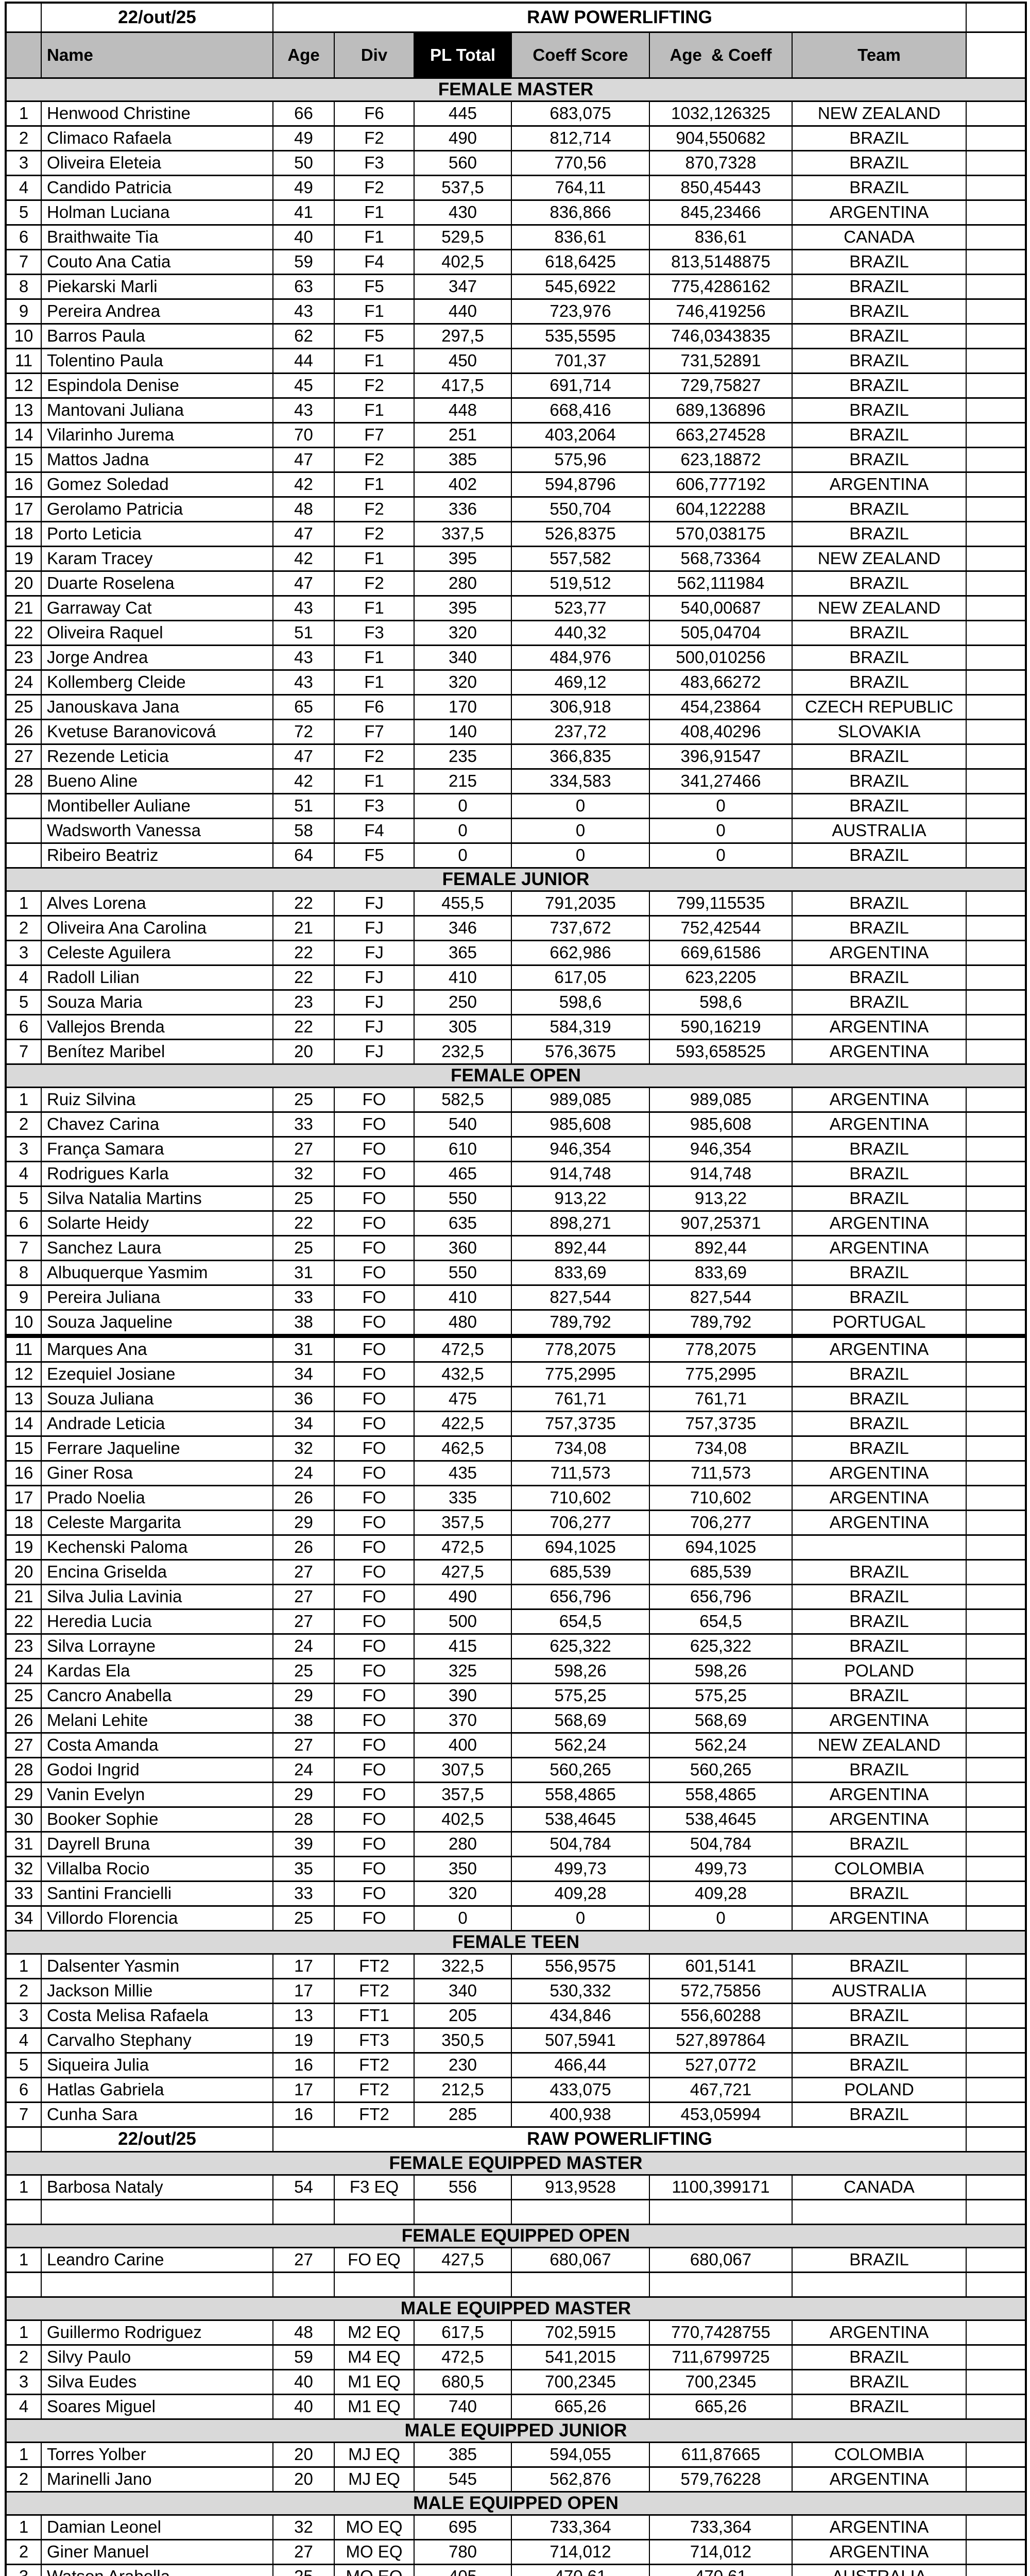 This screenshot has width=1030, height=2576. Describe the element at coordinates (463, 1966) in the screenshot. I see `pl_total-cell: 322,5` at that location.